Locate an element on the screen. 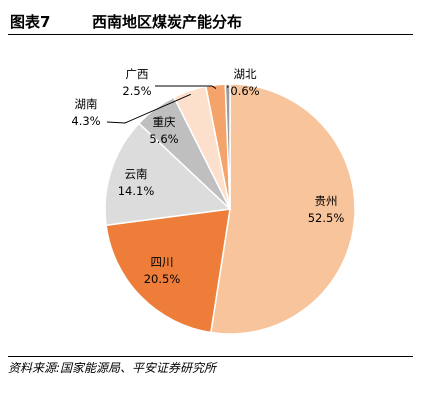 The image size is (425, 409). slice-name-label-6: 湖北 is located at coordinates (245, 74).